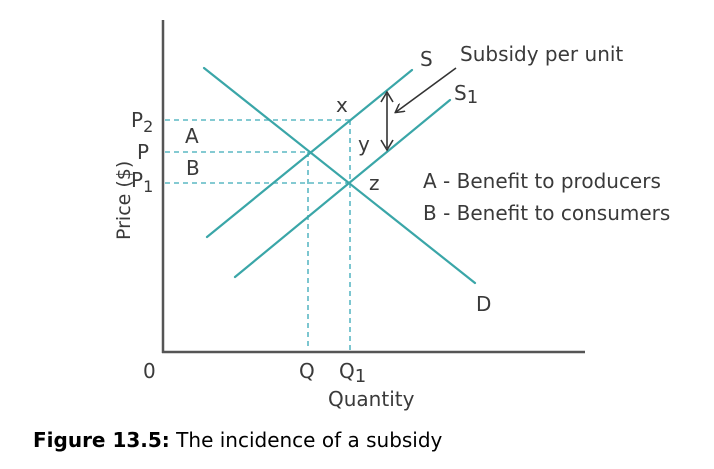 The height and width of the screenshot is (469, 714). What do you see at coordinates (309, 153) in the screenshot?
I see `supply-curve` at bounding box center [309, 153].